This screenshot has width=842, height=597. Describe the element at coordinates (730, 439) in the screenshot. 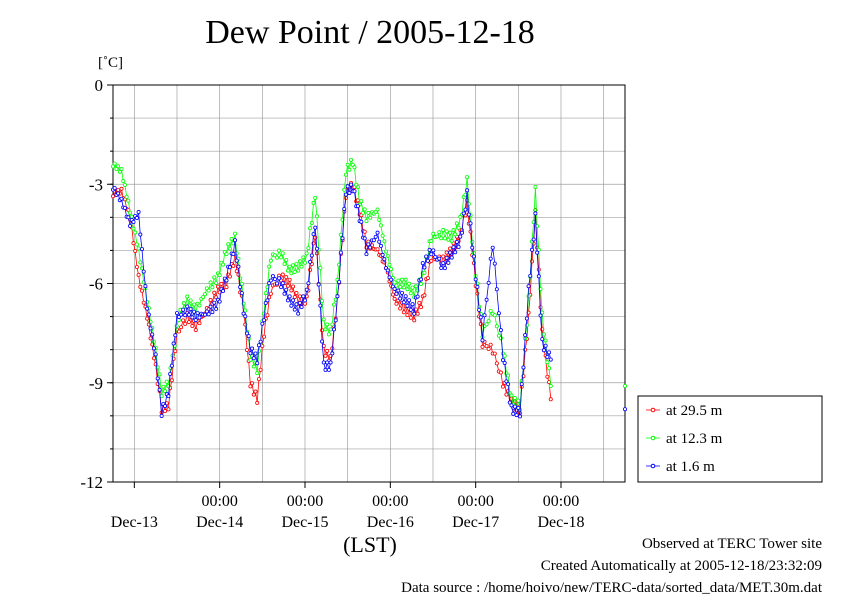

I see `legend-box` at that location.